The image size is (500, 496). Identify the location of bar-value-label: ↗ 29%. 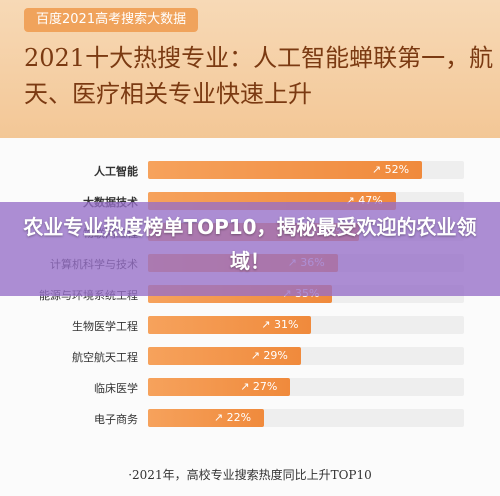
(269, 355).